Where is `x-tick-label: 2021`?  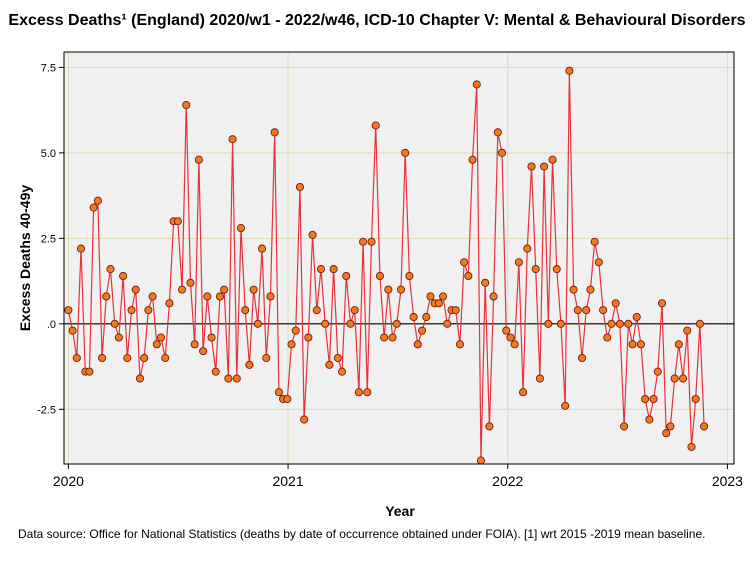 x-tick-label: 2021 is located at coordinates (287, 481).